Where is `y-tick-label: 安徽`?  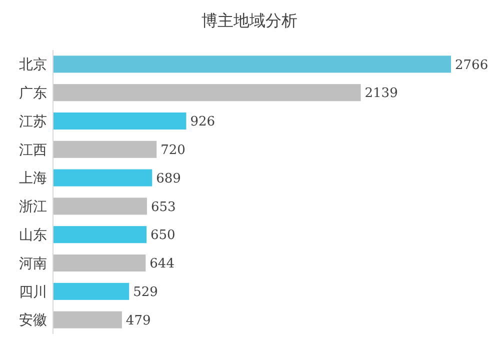
y-tick-label: 安徽 is located at coordinates (33, 320).